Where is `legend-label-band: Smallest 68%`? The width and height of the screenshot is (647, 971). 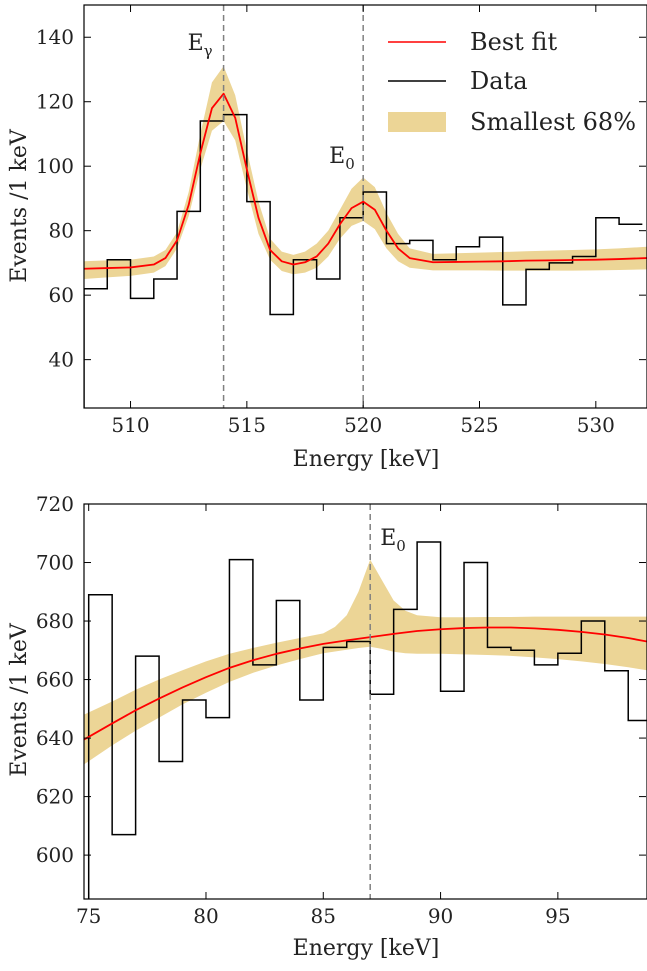
legend-label-band: Smallest 68% is located at coordinates (553, 122).